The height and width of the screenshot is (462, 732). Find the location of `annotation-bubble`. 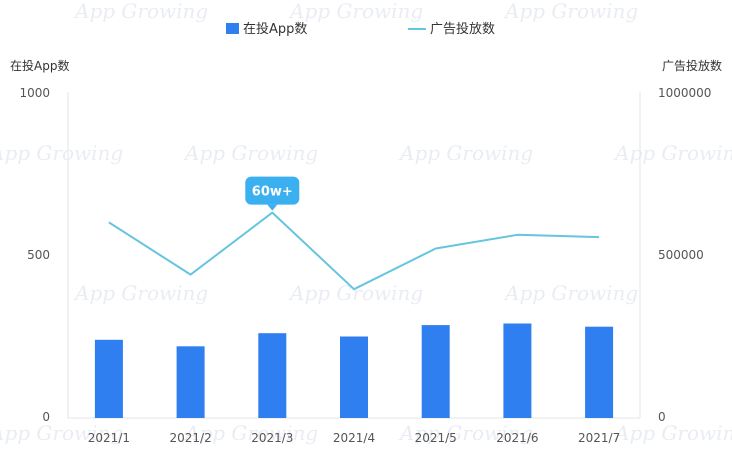

annotation-bubble is located at coordinates (272, 190).